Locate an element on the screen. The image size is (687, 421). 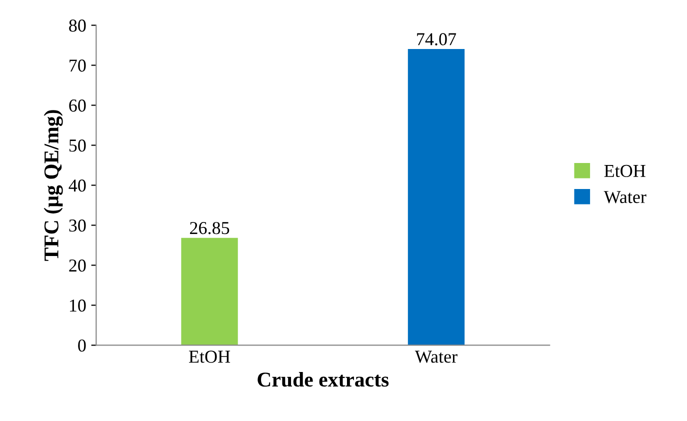
y-tick-label: 50 is located at coordinates (77, 146).